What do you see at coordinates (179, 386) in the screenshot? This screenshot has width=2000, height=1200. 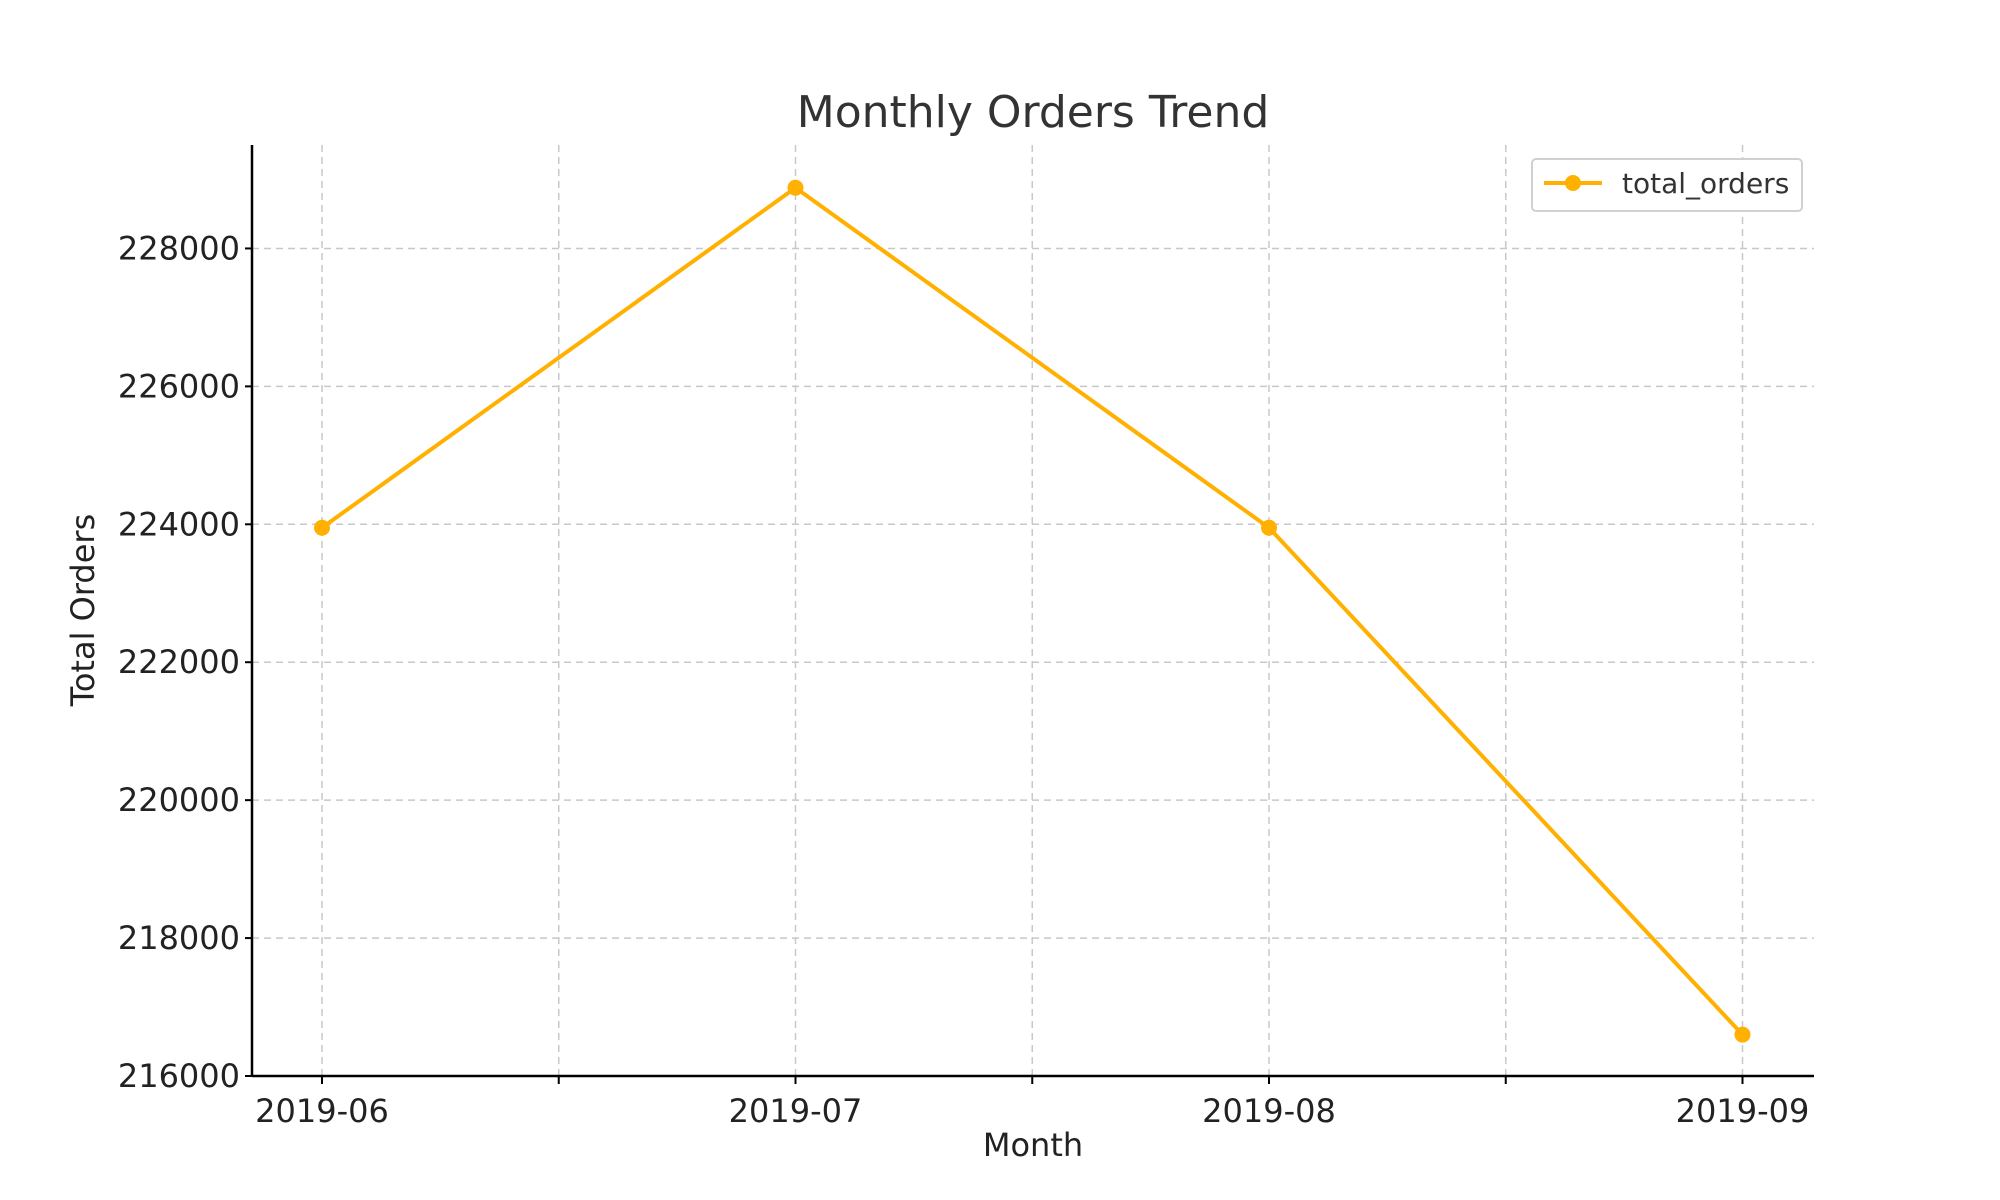 I see `y-tick-label: 226000` at bounding box center [179, 386].